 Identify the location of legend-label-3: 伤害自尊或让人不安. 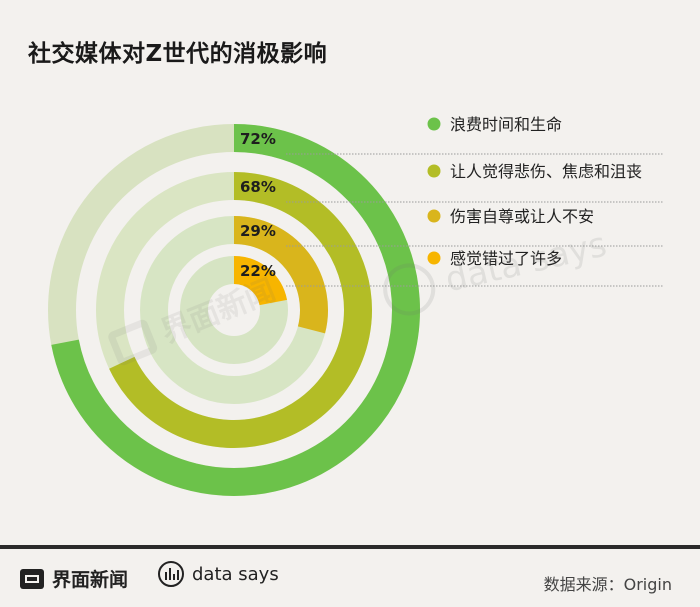
(522, 216).